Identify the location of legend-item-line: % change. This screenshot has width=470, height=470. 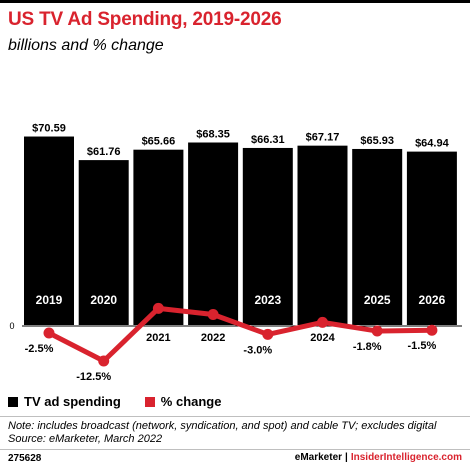
(183, 401).